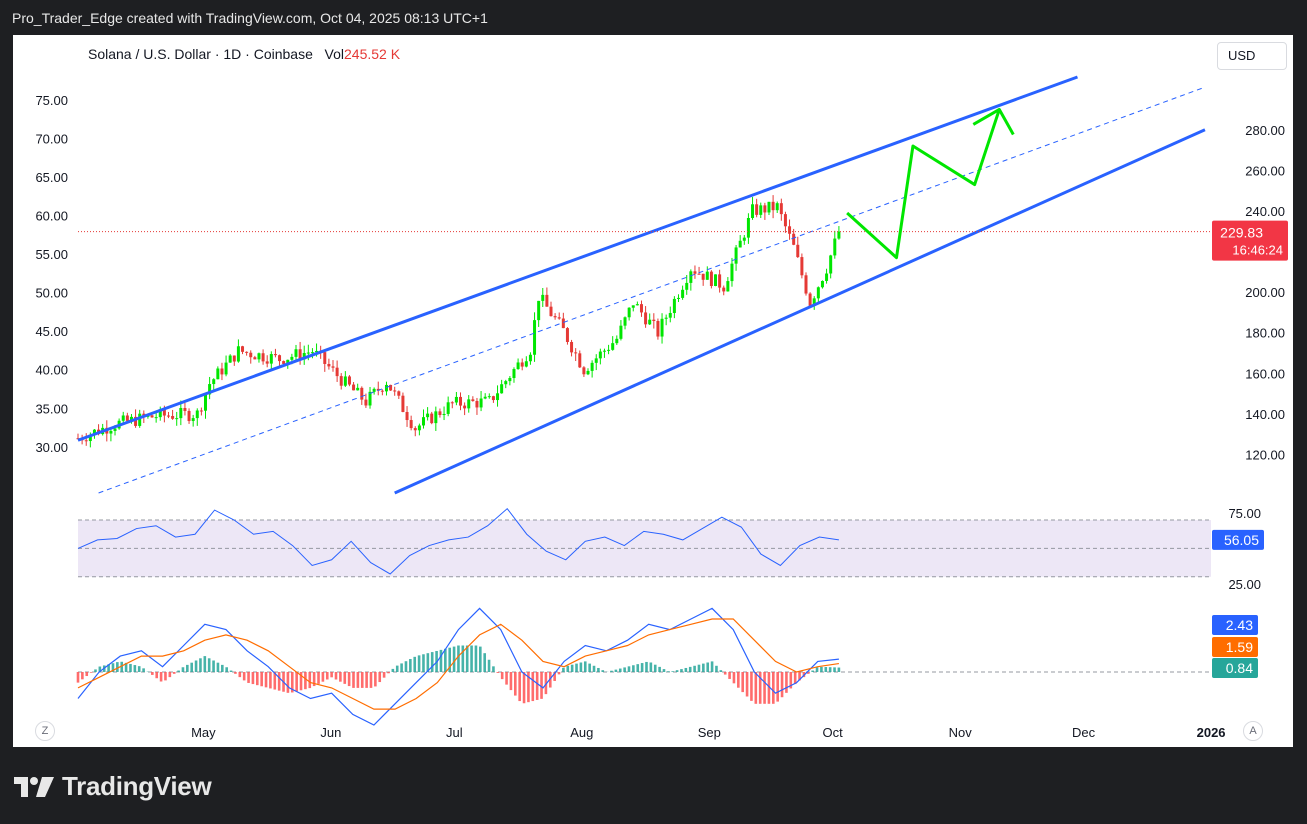 The width and height of the screenshot is (1307, 824). Describe the element at coordinates (581, 732) in the screenshot. I see `x-axis-tick: Aug` at that location.